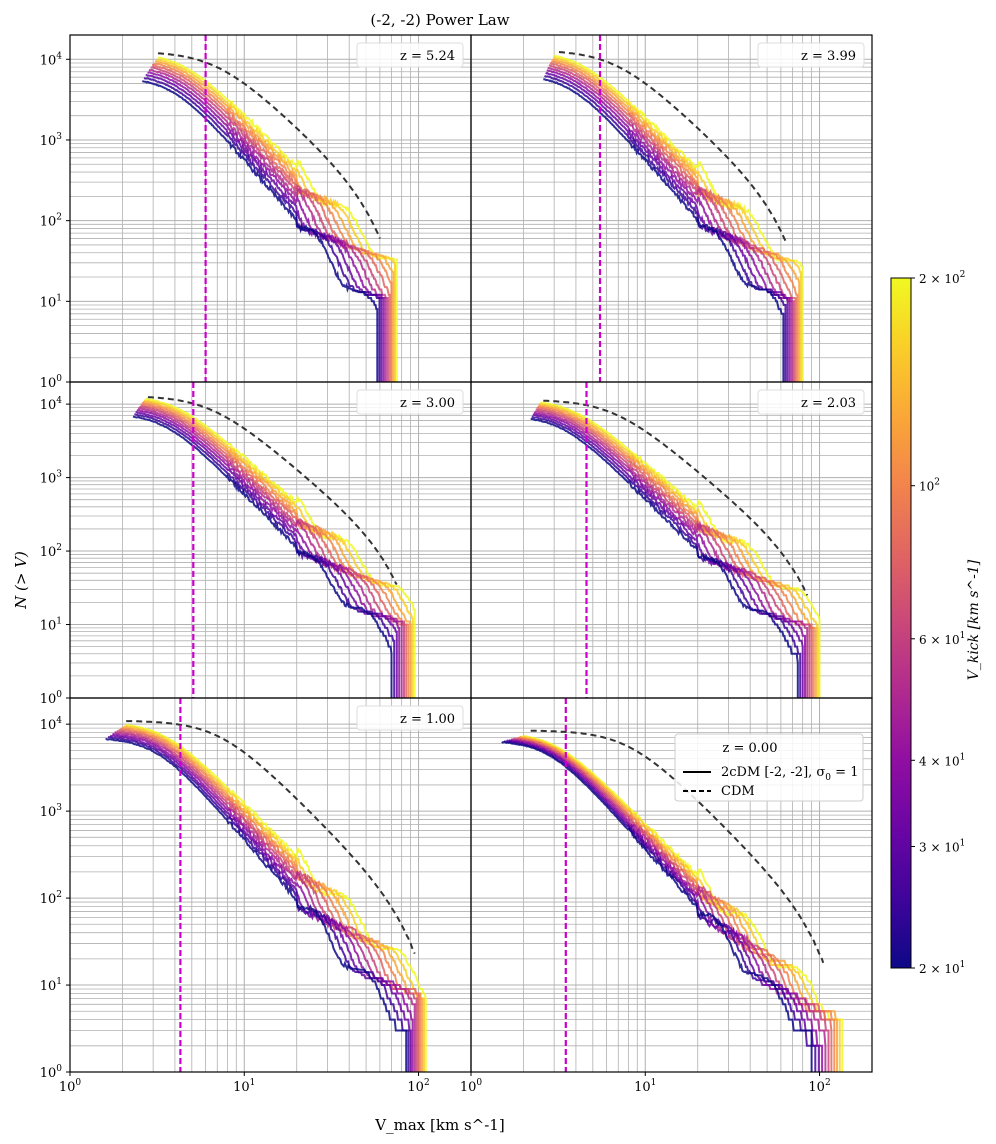 This screenshot has width=996, height=1144. I want to click on legend-dashed-label: CDM, so click(738, 791).